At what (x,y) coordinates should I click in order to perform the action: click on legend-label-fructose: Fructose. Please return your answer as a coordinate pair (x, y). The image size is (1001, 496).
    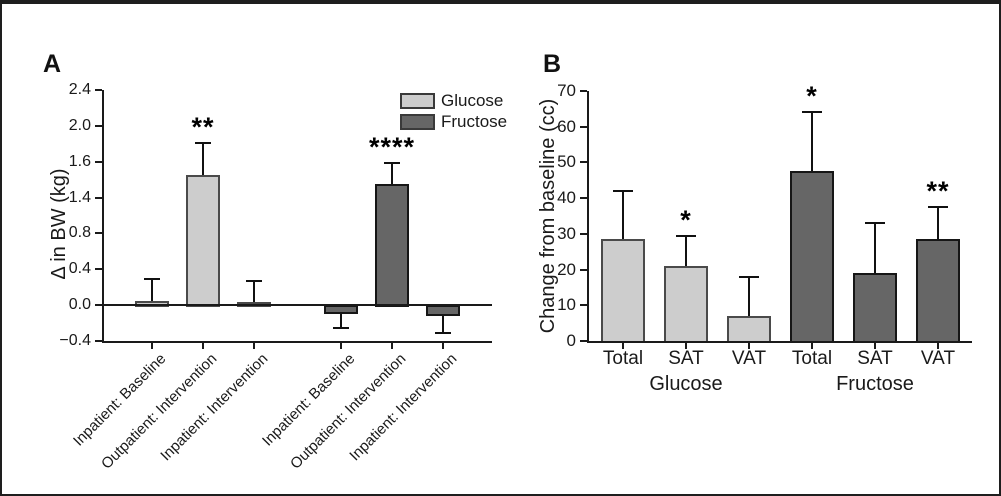
    Looking at the image, I should click on (474, 121).